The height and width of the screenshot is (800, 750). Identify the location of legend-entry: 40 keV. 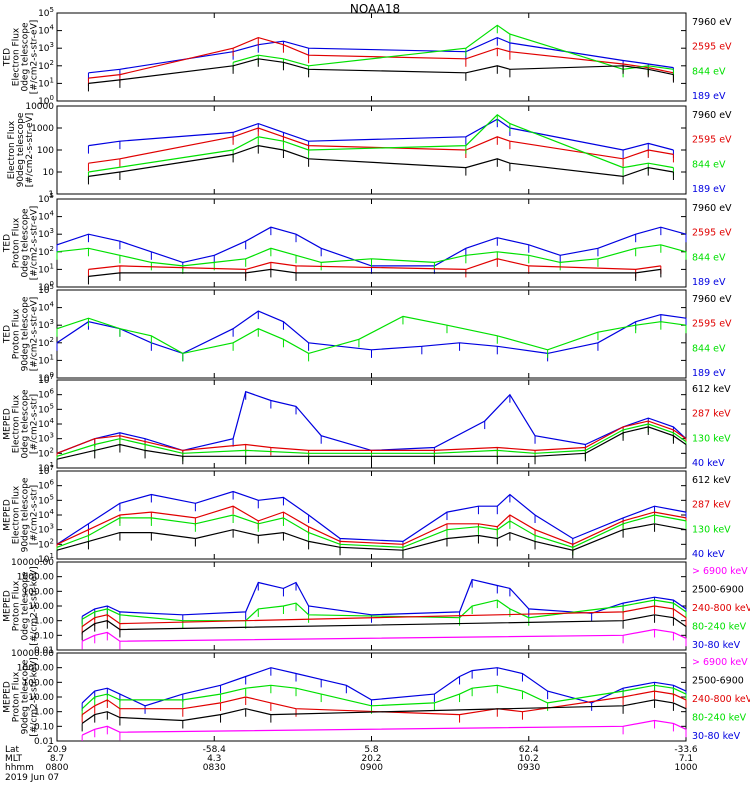
(708, 554).